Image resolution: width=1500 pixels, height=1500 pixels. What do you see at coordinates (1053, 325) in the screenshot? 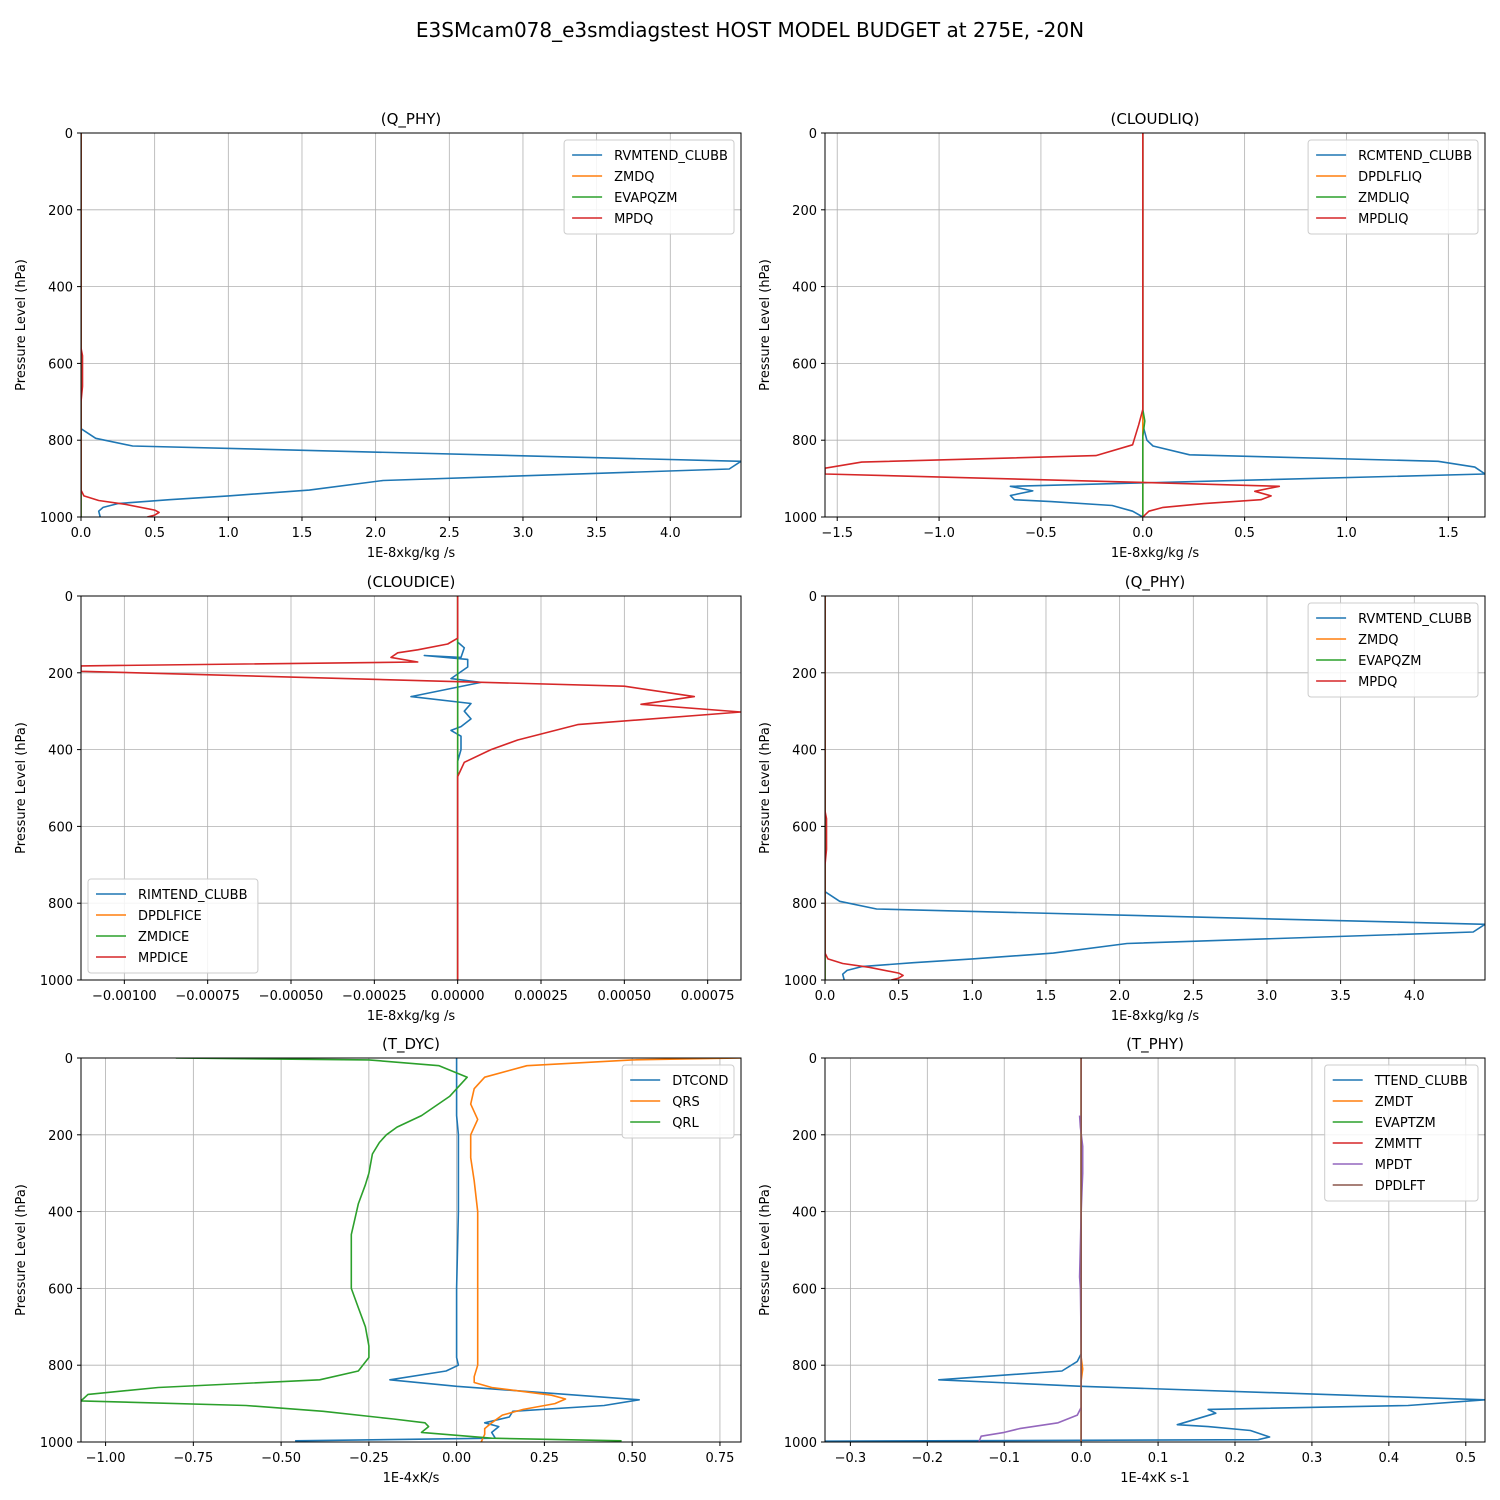
I see `series-line-mpdliq` at bounding box center [1053, 325].